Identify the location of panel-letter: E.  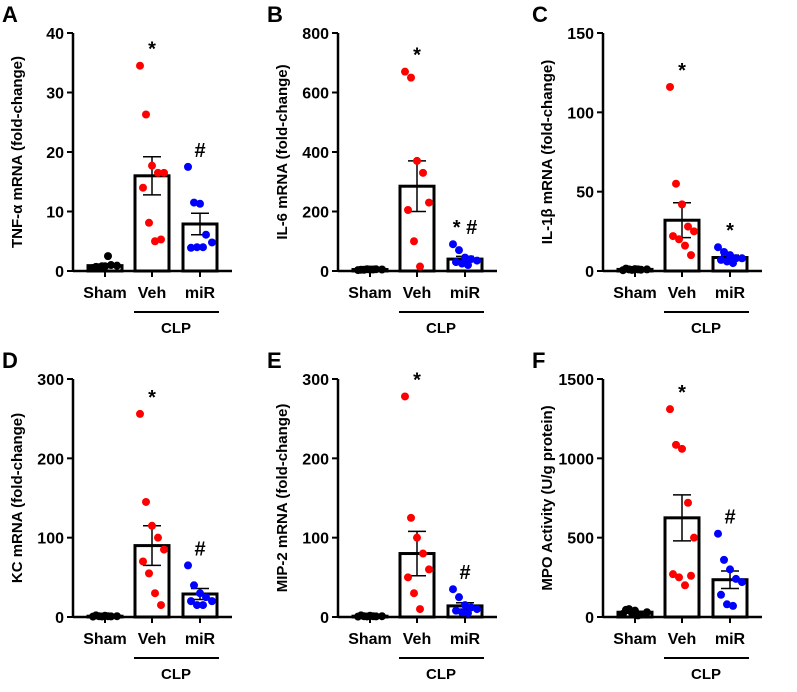
(274, 360).